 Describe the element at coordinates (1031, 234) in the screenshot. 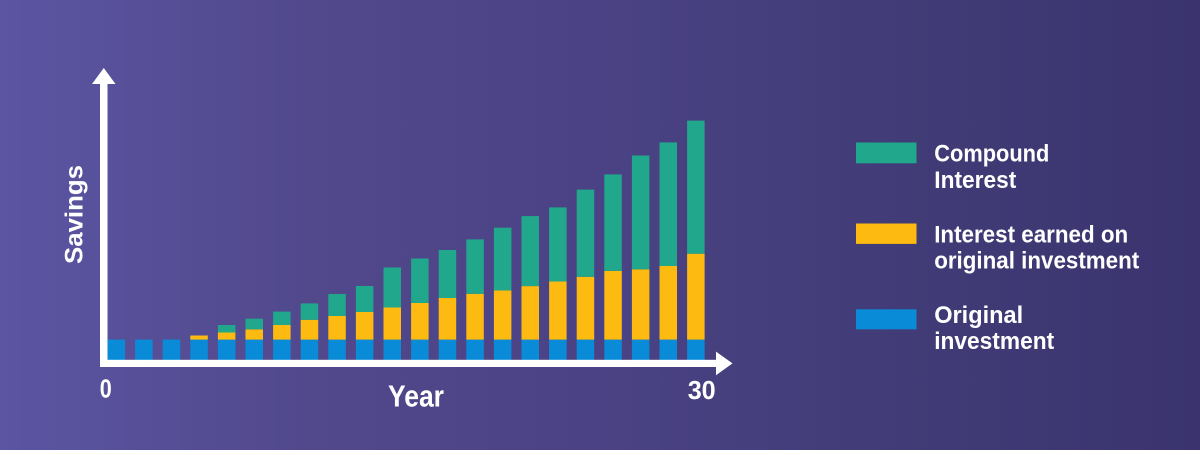

I see `svg-text: Interest earned on` at that location.